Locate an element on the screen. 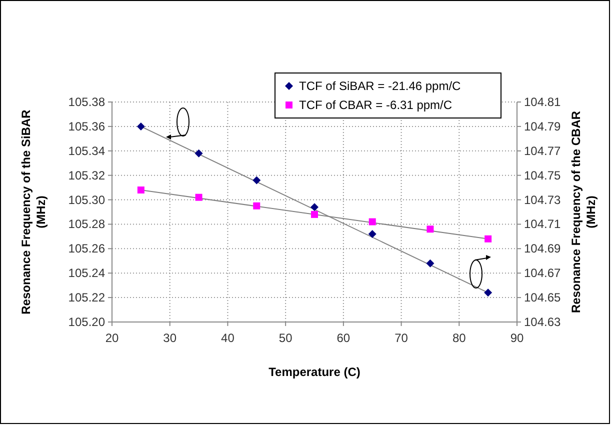  x-axis-title: Temperature (C) is located at coordinates (314, 372).